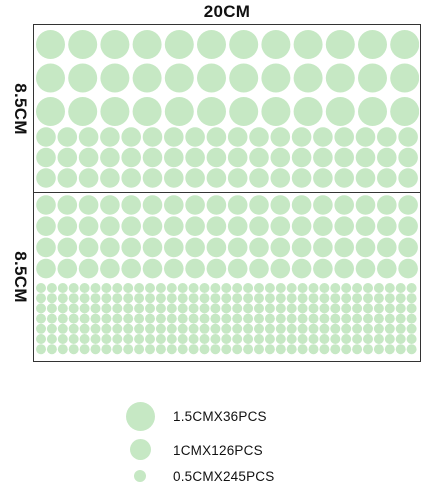  What do you see at coordinates (224, 476) in the screenshot?
I see `legend-label-small: 0.5CMX245PCS` at bounding box center [224, 476].